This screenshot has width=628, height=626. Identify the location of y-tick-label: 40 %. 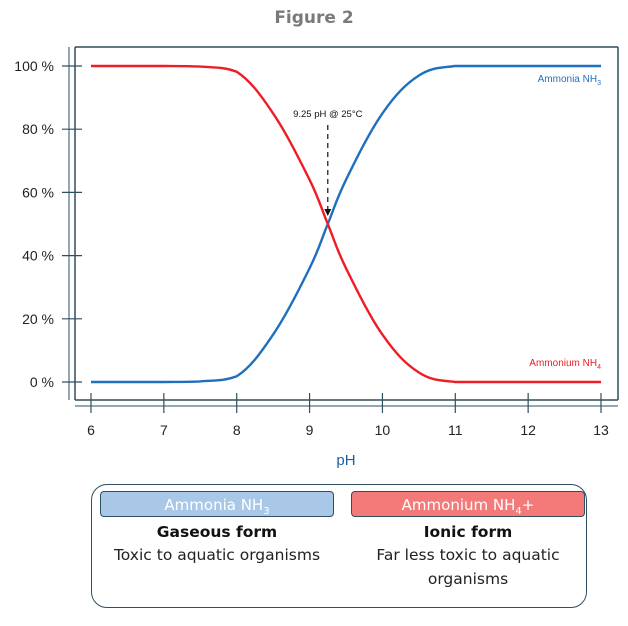
(38, 256).